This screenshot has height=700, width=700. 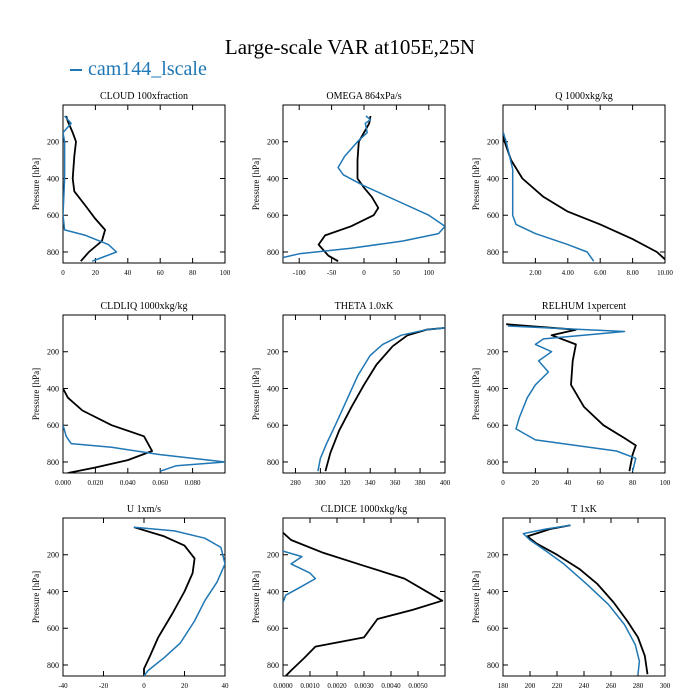 I want to click on legend-line-icon, so click(x=76, y=70).